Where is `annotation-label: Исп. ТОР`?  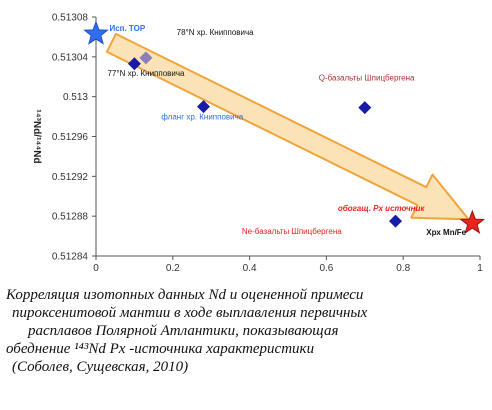
annotation-label: Исп. ТОР is located at coordinates (127, 28).